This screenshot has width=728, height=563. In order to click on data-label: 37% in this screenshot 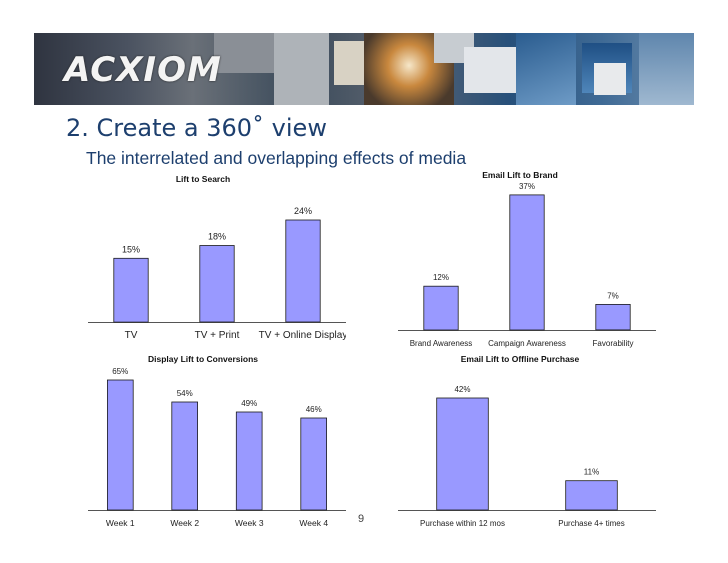, I will do `click(527, 186)`.